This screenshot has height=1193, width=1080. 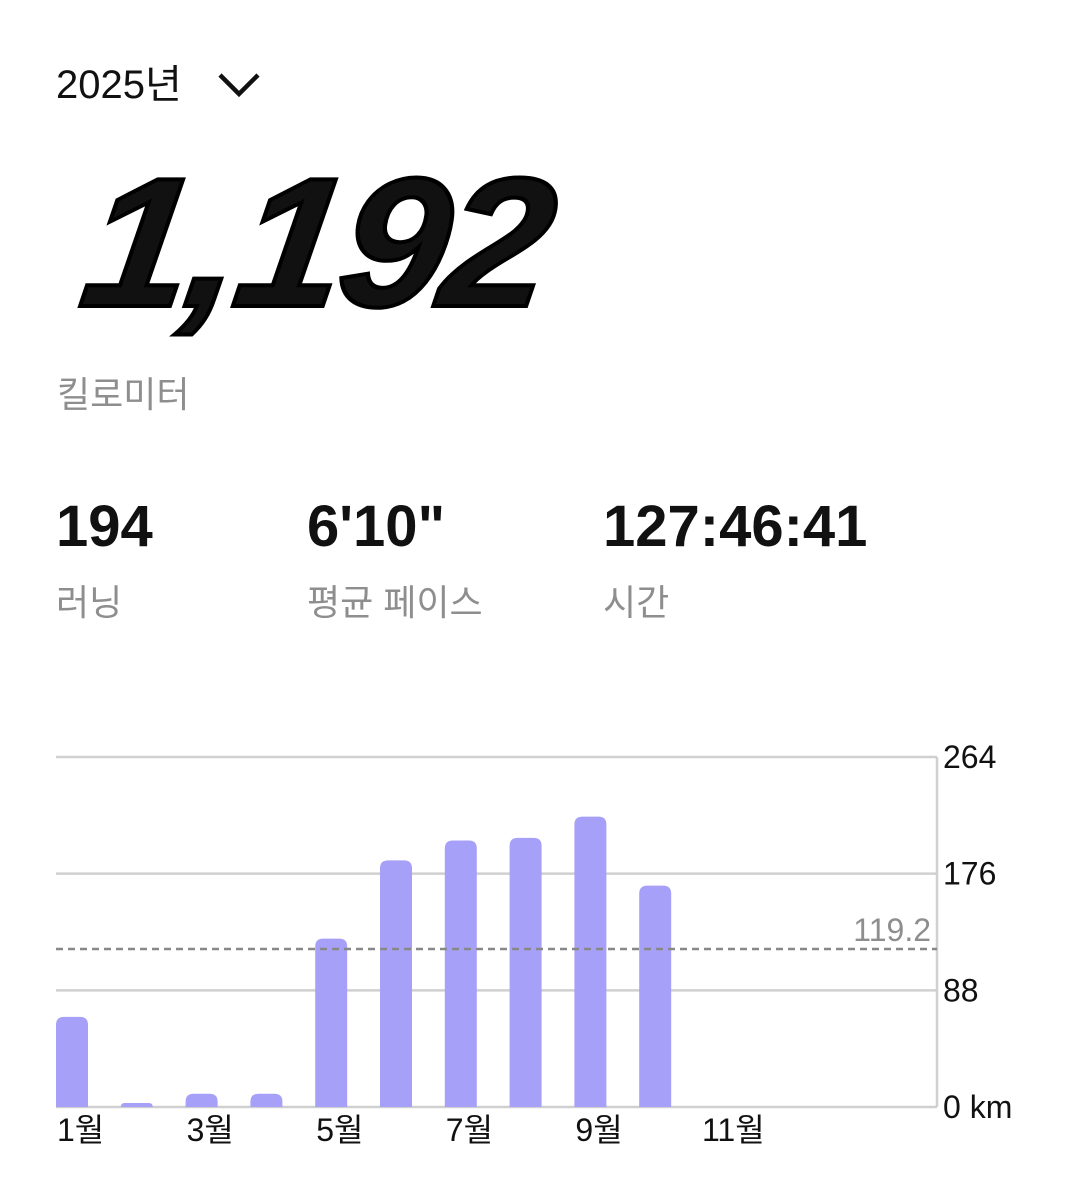 I want to click on x-tick-label: 7월, so click(x=469, y=1130).